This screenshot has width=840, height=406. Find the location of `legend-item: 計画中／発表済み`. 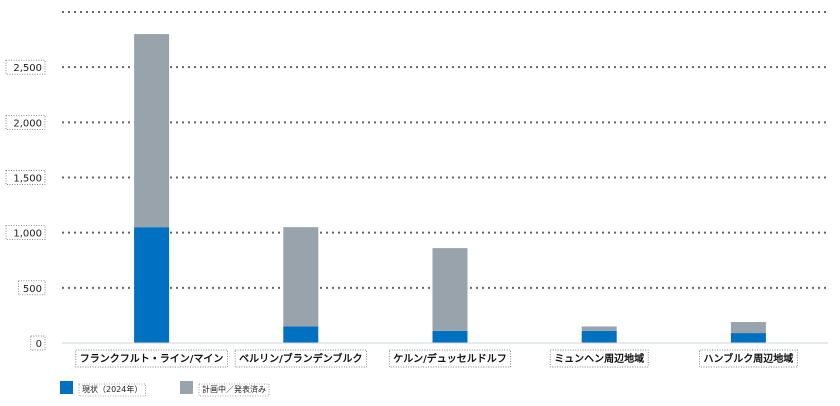

legend-item: 計画中／発表済み is located at coordinates (225, 389).